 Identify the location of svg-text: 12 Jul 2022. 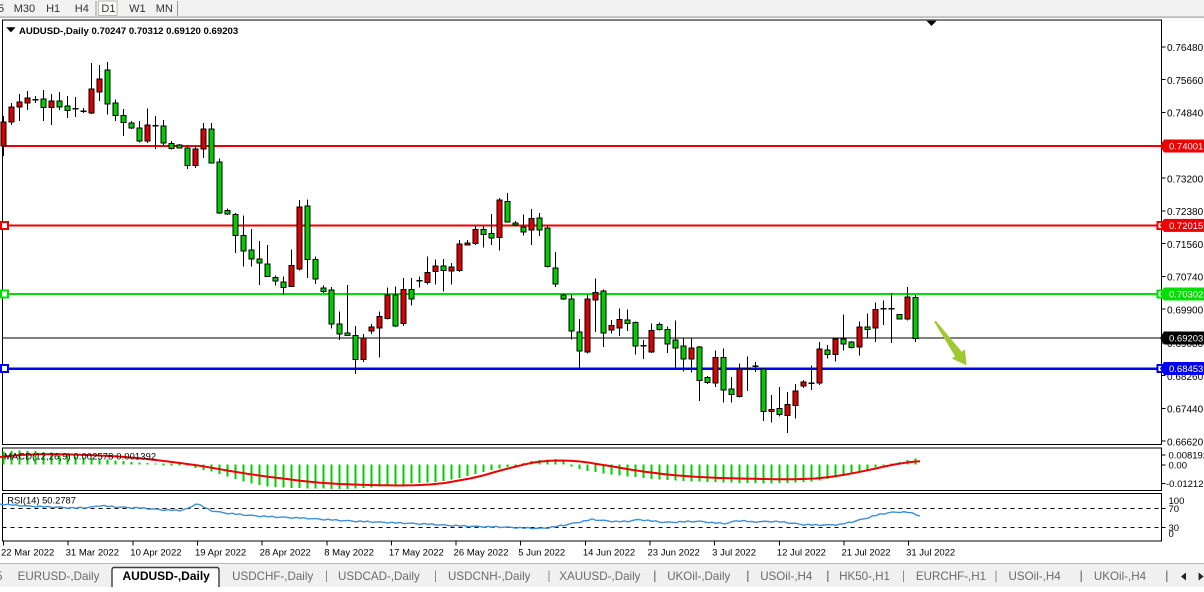
(801, 553).